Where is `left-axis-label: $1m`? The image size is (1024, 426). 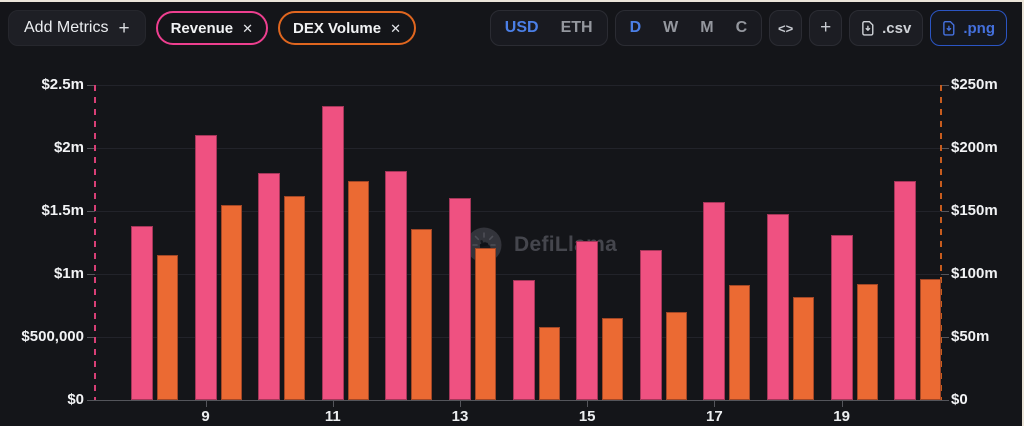 left-axis-label: $1m is located at coordinates (68, 273).